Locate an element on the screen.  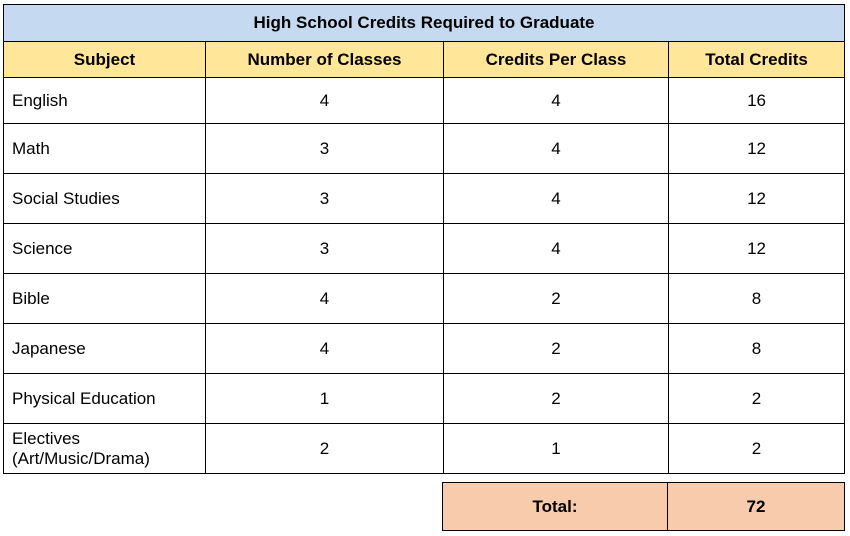
subject-cell: Electives (Art/Music/Drama) is located at coordinates (104, 448).